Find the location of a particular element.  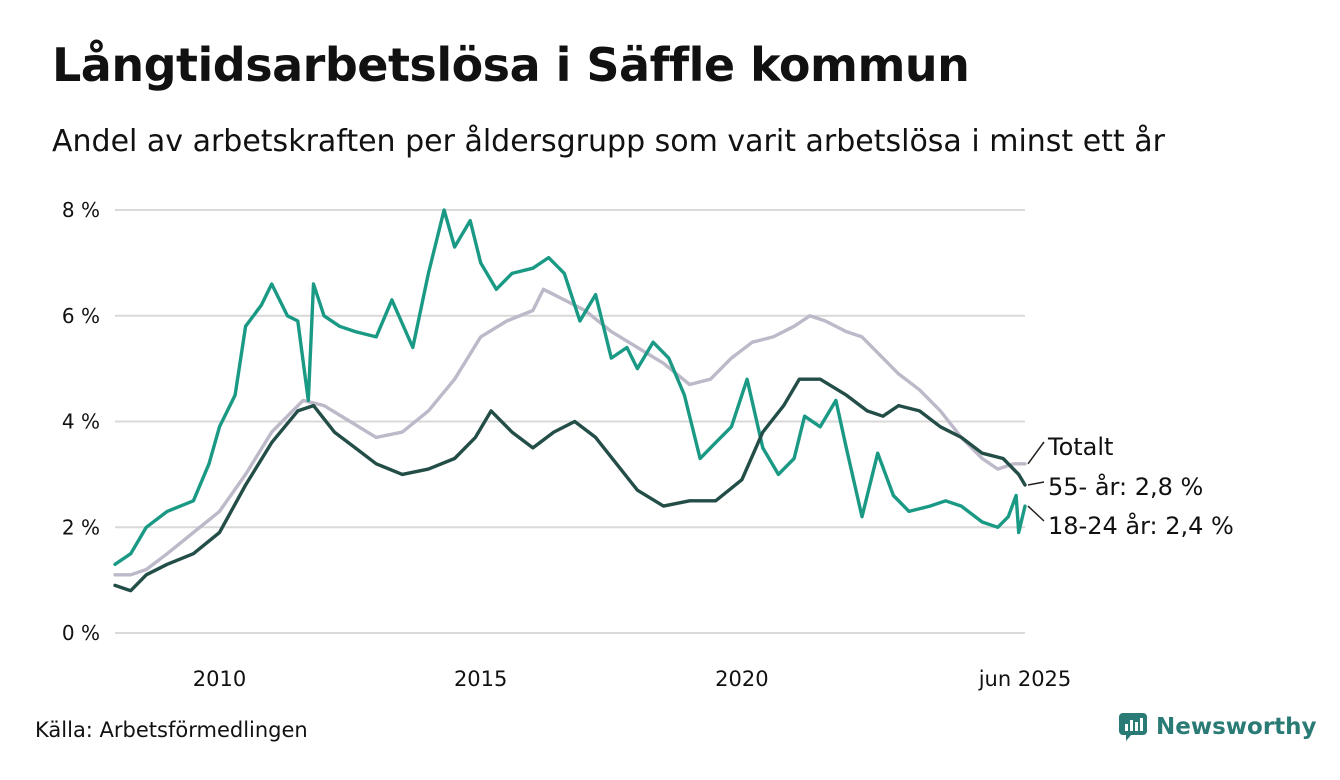

y-tick-label: 6 % is located at coordinates (81, 316).